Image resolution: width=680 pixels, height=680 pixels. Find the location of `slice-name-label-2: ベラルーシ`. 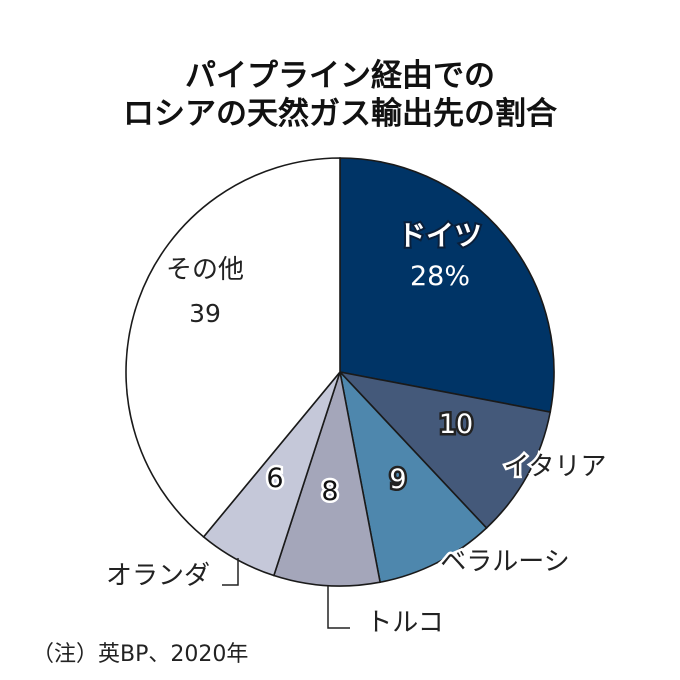

slice-name-label-2: ベラルーシ is located at coordinates (504, 562).